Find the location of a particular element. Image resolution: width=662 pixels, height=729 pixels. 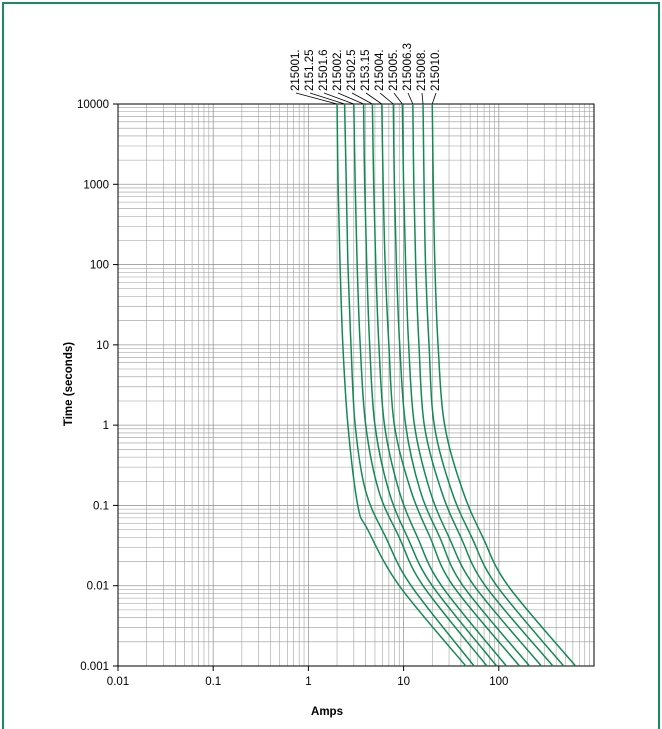

x-tick-labels: 0.01 0.1 1 10 100 is located at coordinates (307, 677).